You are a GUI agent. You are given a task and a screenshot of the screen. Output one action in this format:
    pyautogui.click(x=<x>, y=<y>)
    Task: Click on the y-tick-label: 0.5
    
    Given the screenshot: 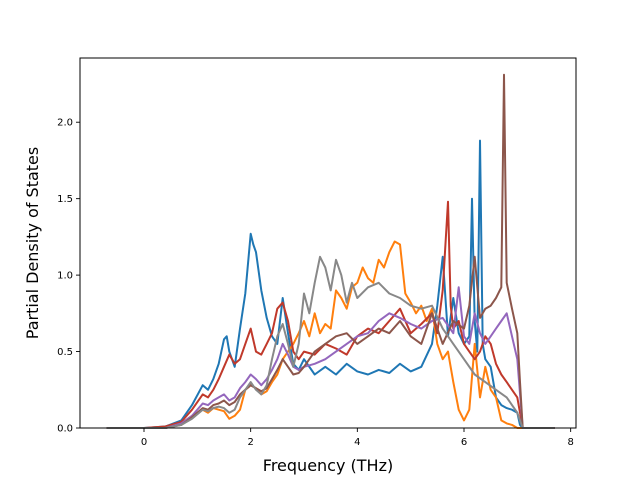 What is the action you would take?
    pyautogui.click(x=65, y=352)
    